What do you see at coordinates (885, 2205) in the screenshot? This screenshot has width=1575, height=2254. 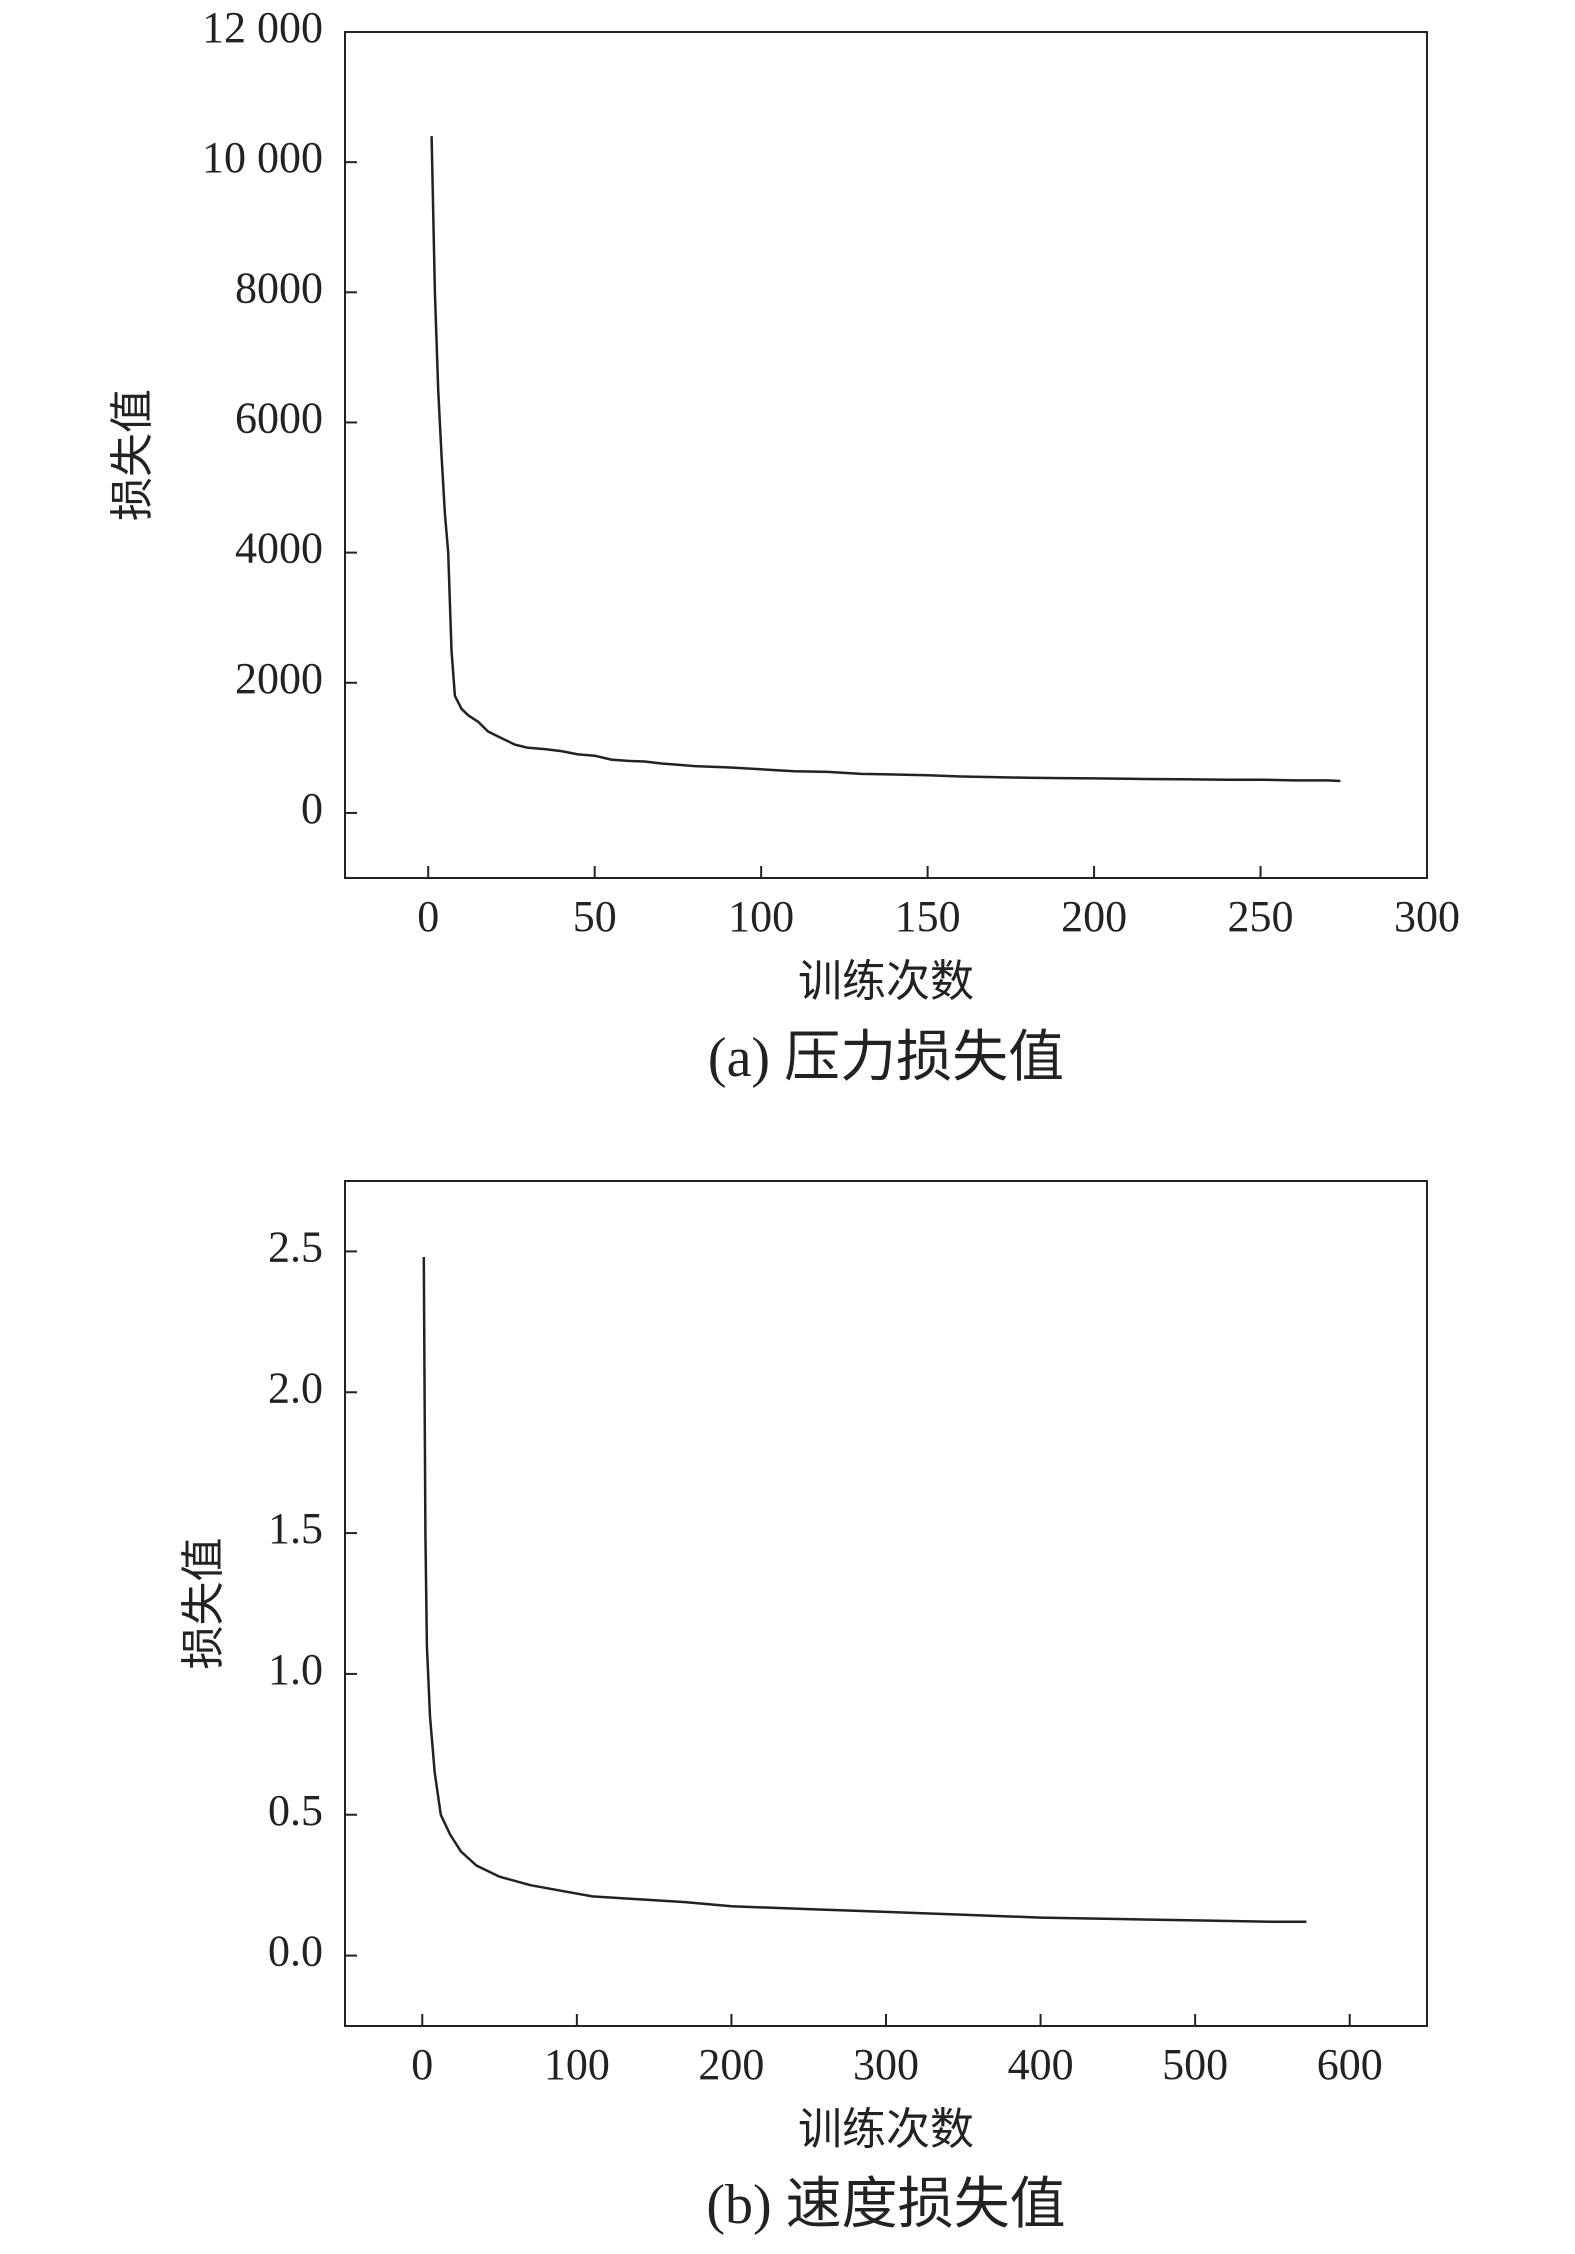 I see `caption: (b) 速度损失值` at bounding box center [885, 2205].